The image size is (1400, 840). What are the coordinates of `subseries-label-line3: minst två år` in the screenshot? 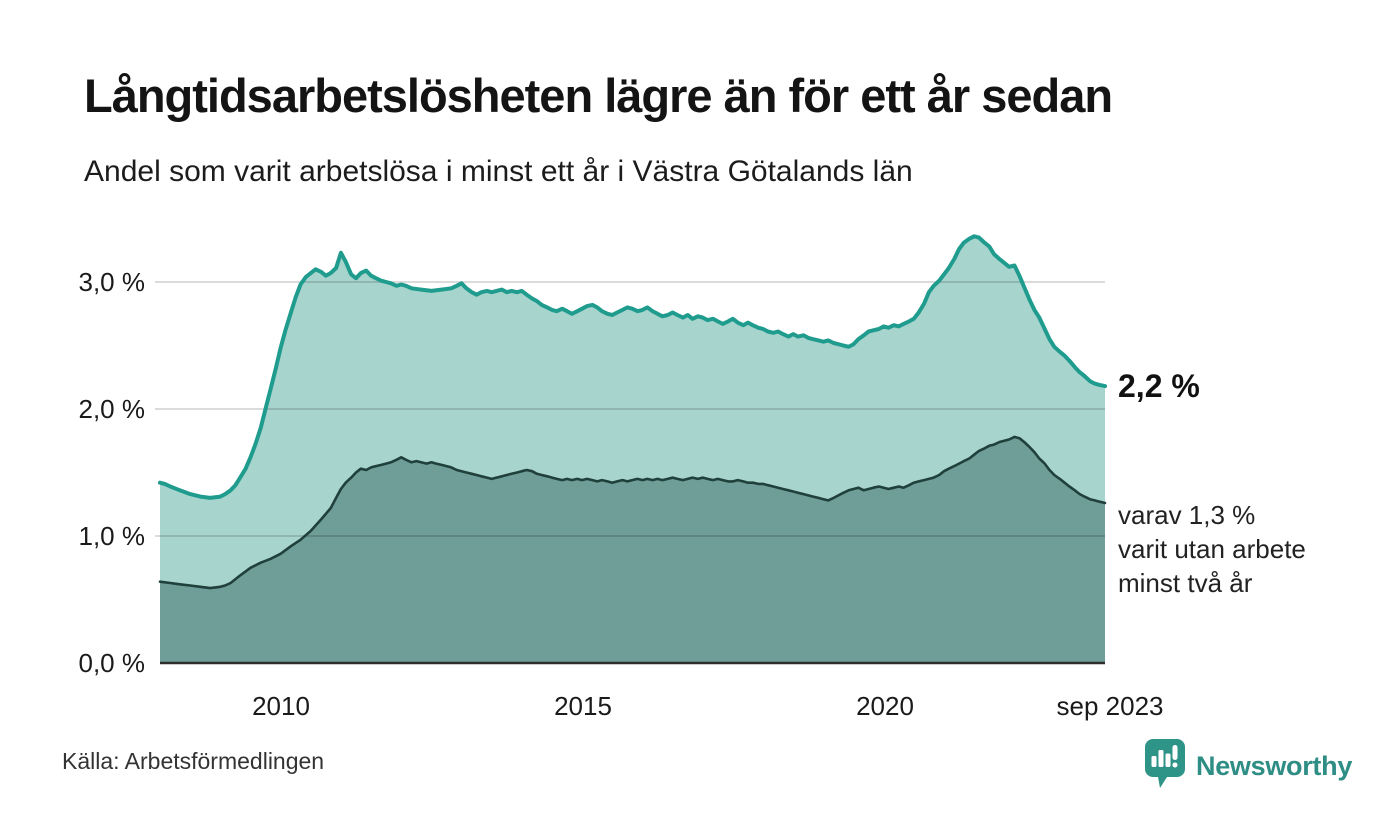 It's located at (1185, 583).